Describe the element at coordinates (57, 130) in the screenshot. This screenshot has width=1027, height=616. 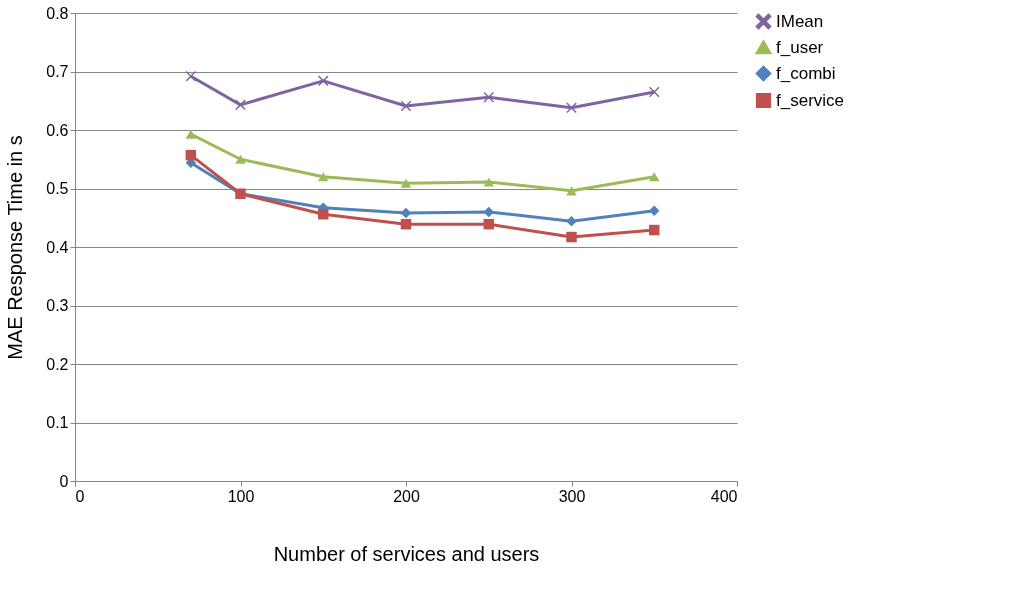
I see `y-tick-label: 0.6` at that location.